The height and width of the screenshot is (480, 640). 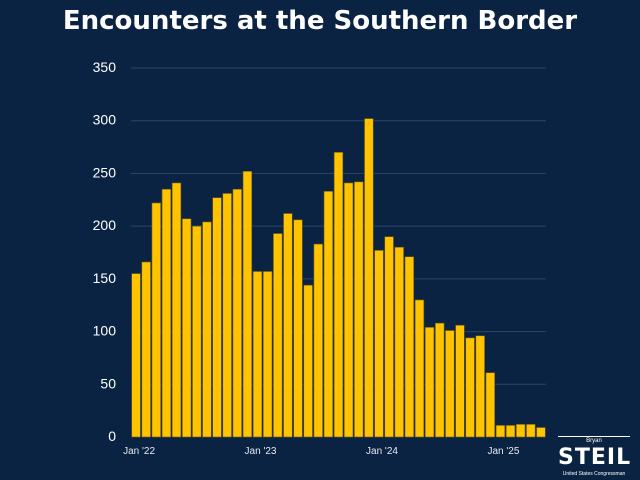 I want to click on logo-top-text: Bryan, so click(x=594, y=440).